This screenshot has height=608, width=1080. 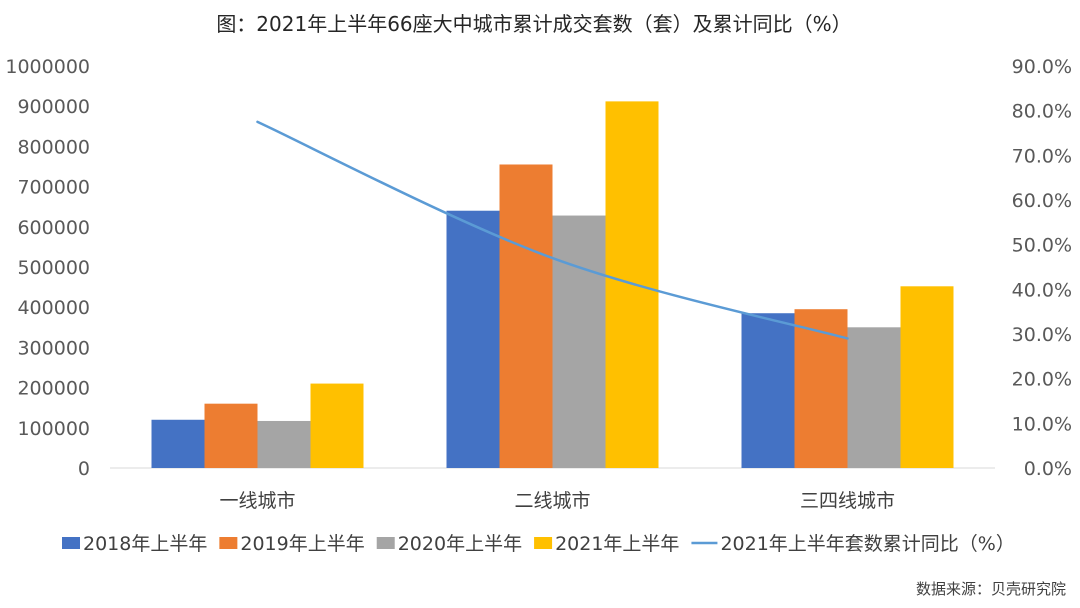 What do you see at coordinates (145, 544) in the screenshot?
I see `legend-label: 2018年上半年` at bounding box center [145, 544].